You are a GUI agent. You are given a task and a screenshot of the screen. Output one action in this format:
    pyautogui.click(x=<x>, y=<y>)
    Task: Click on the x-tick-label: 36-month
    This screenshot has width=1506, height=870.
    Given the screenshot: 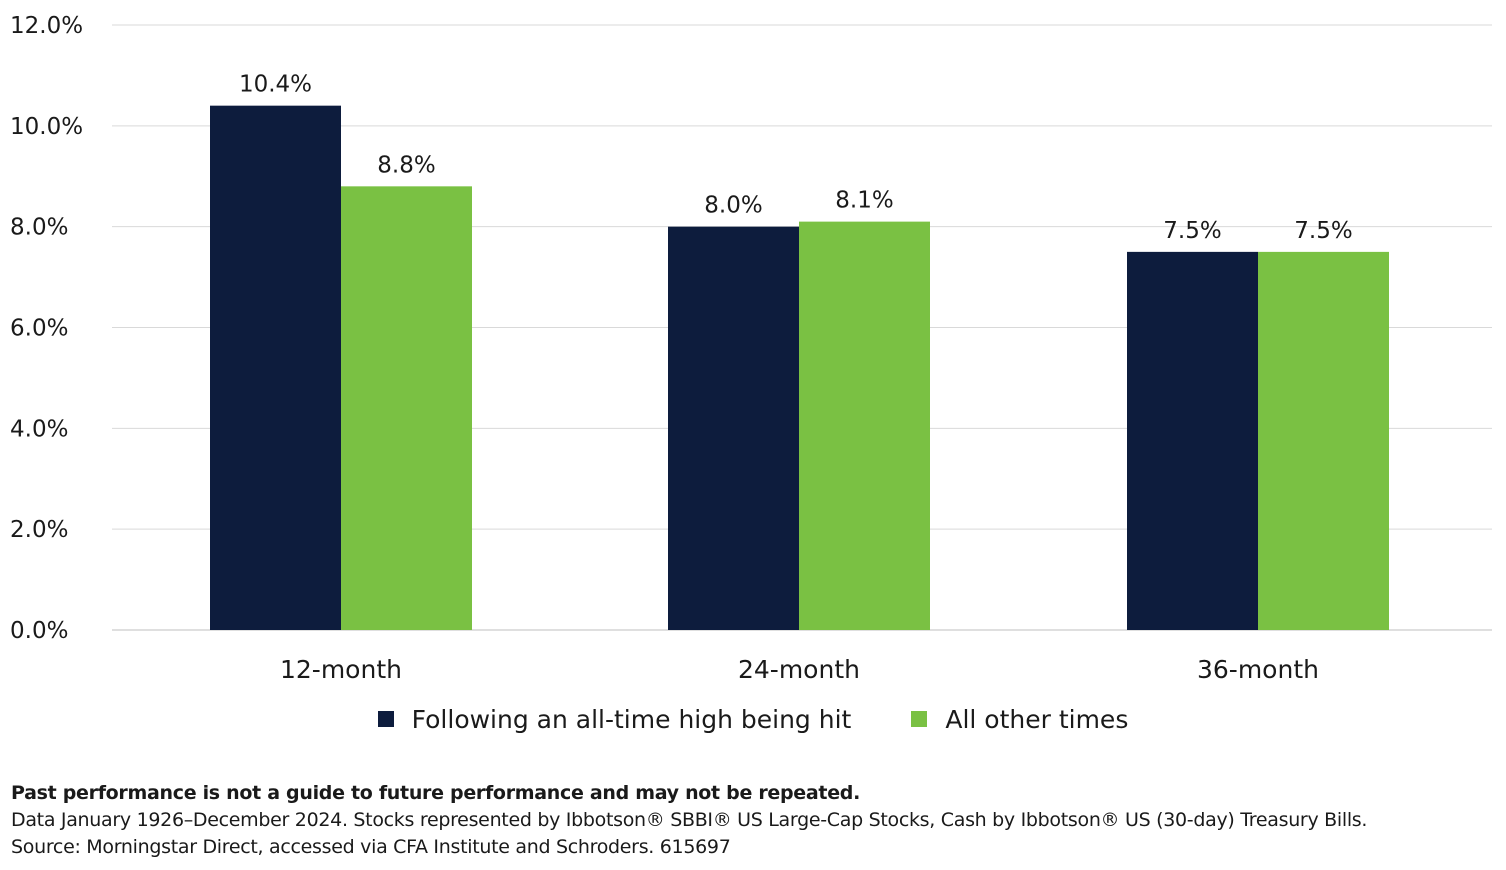 What is the action you would take?
    pyautogui.click(x=1258, y=669)
    